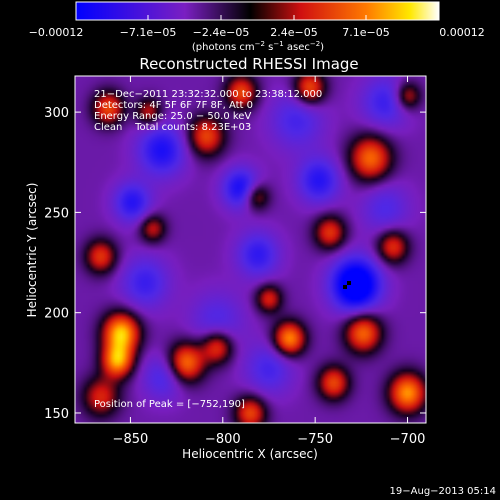 Image resolution: width=500 pixels, height=500 pixels. What do you see at coordinates (169, 404) in the screenshot?
I see `annotation-peak-position: Position of Peak = [−752,190]` at bounding box center [169, 404].